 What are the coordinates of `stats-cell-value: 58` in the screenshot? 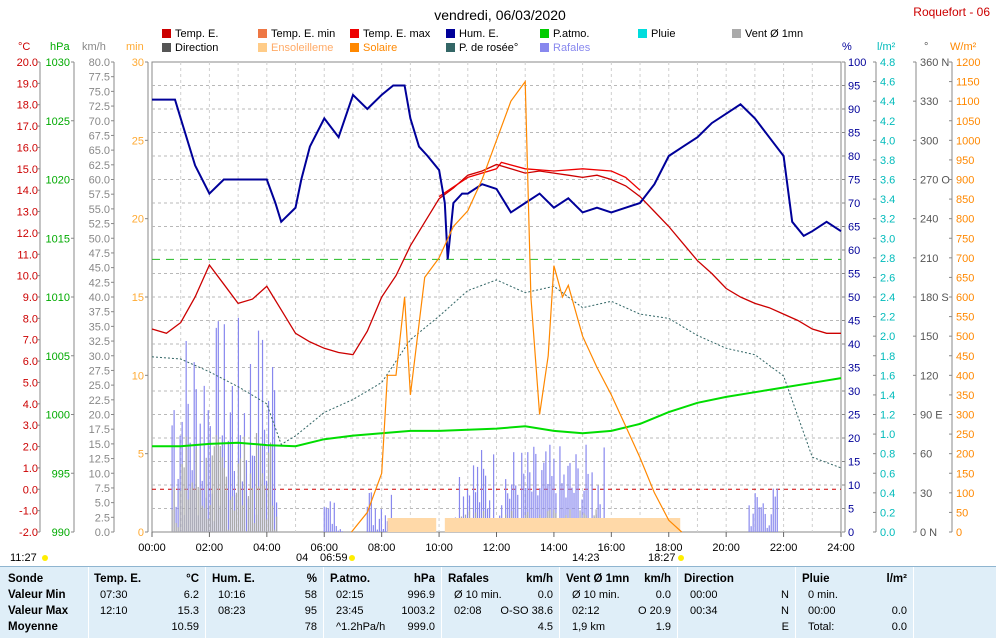 It's located at (310, 595).